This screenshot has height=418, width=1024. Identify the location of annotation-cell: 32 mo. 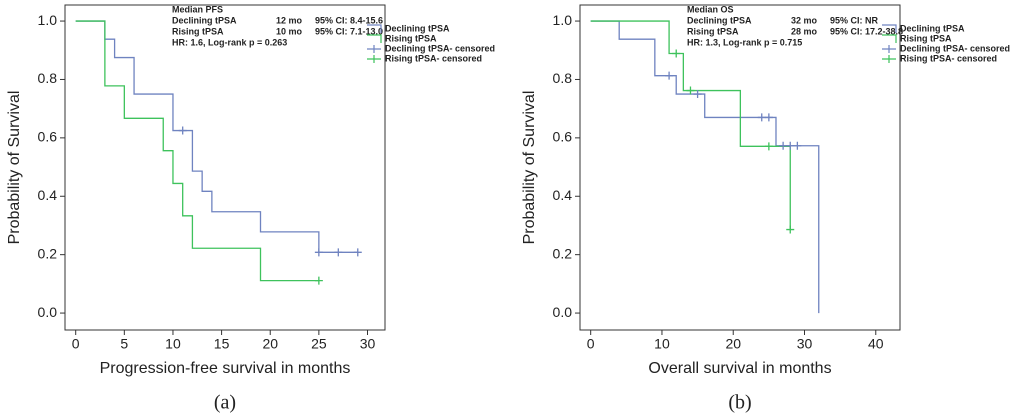
(804, 20).